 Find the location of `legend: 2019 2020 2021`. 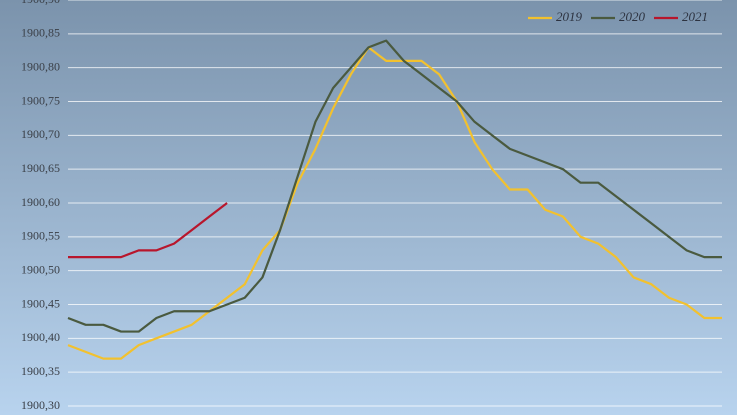

legend: 2019 2020 2021 is located at coordinates (618, 16).